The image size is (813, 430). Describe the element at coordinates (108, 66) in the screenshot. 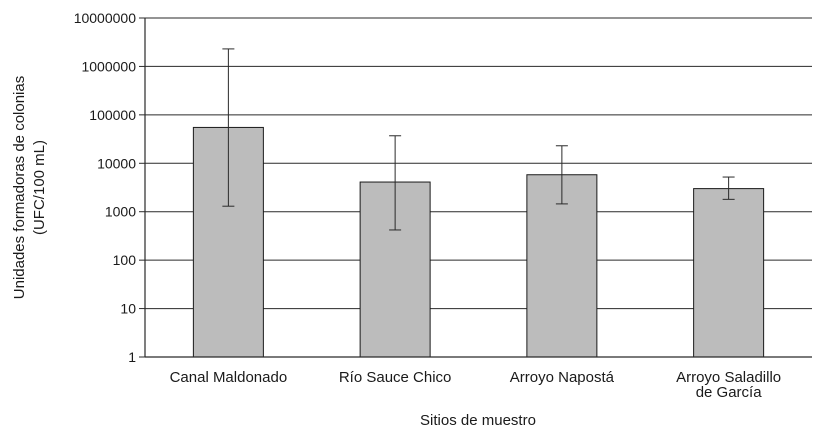

I see `y-tick-label: 1000000` at that location.